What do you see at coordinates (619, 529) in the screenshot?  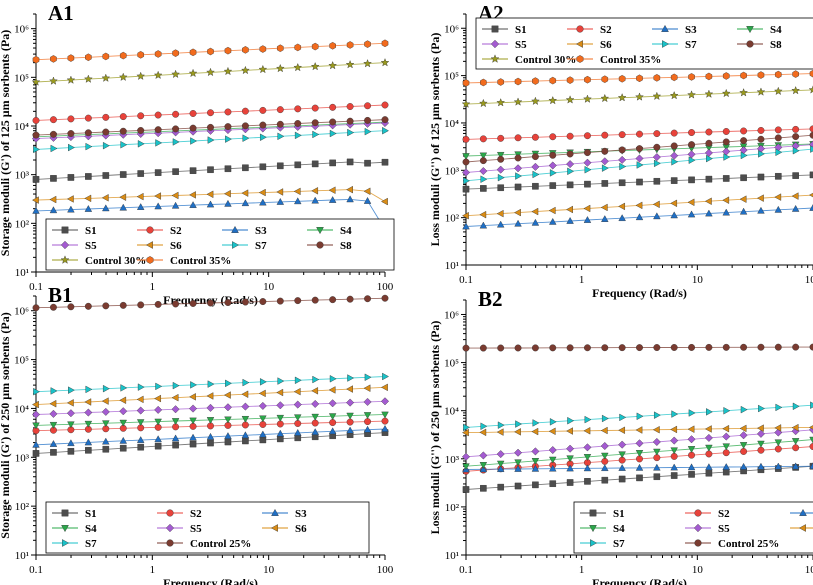 I see `legend-label: S4` at bounding box center [619, 529].